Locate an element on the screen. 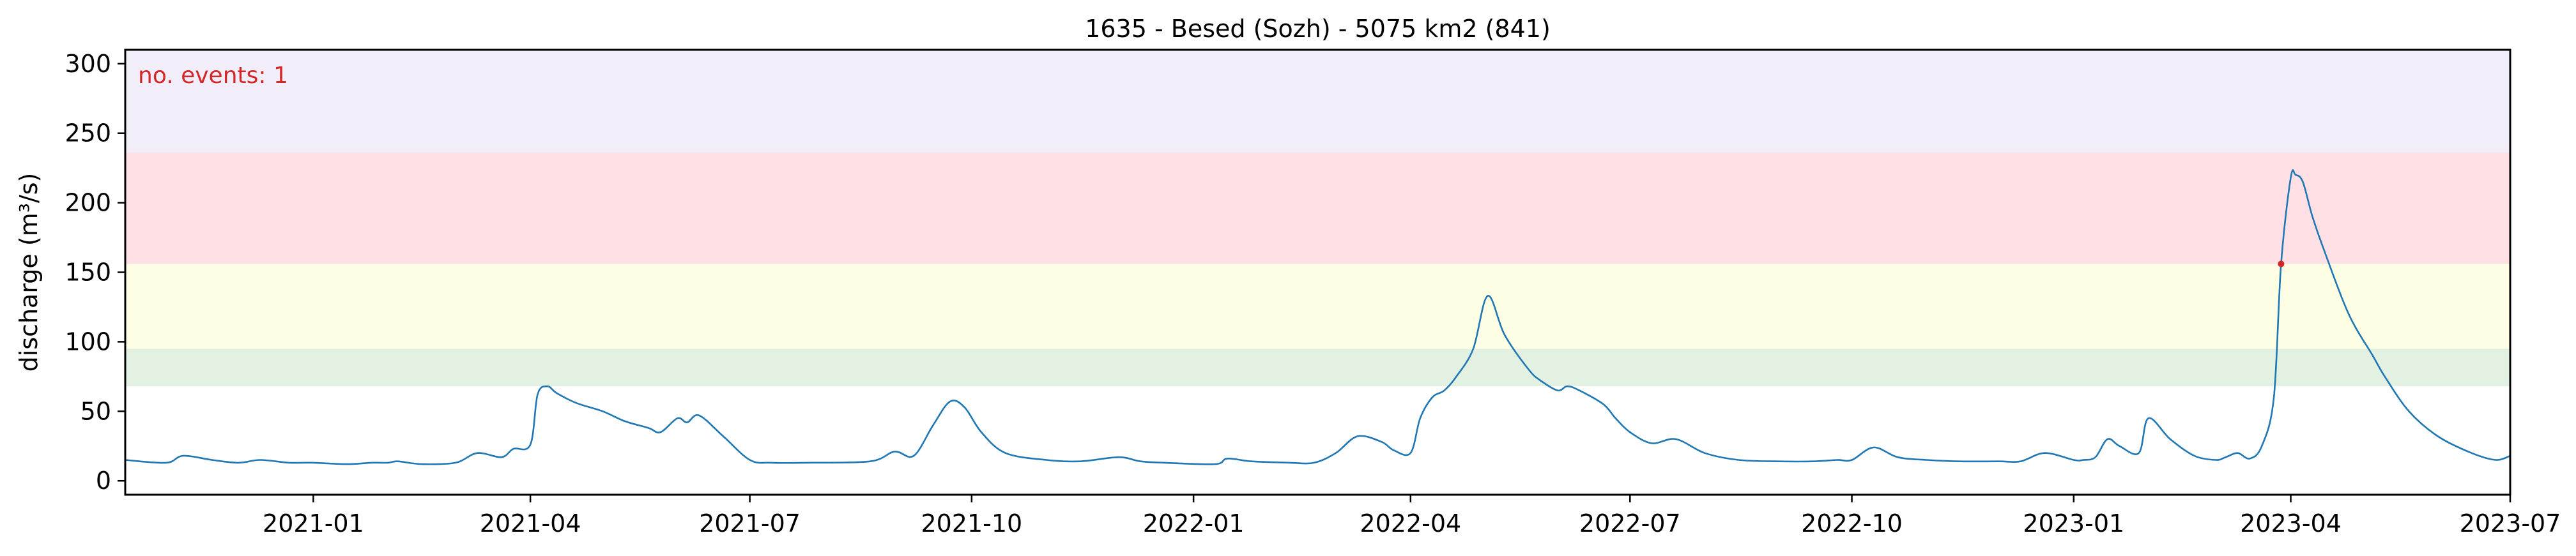 The height and width of the screenshot is (556, 2576). y-tick-label-0: 0 is located at coordinates (103, 481).